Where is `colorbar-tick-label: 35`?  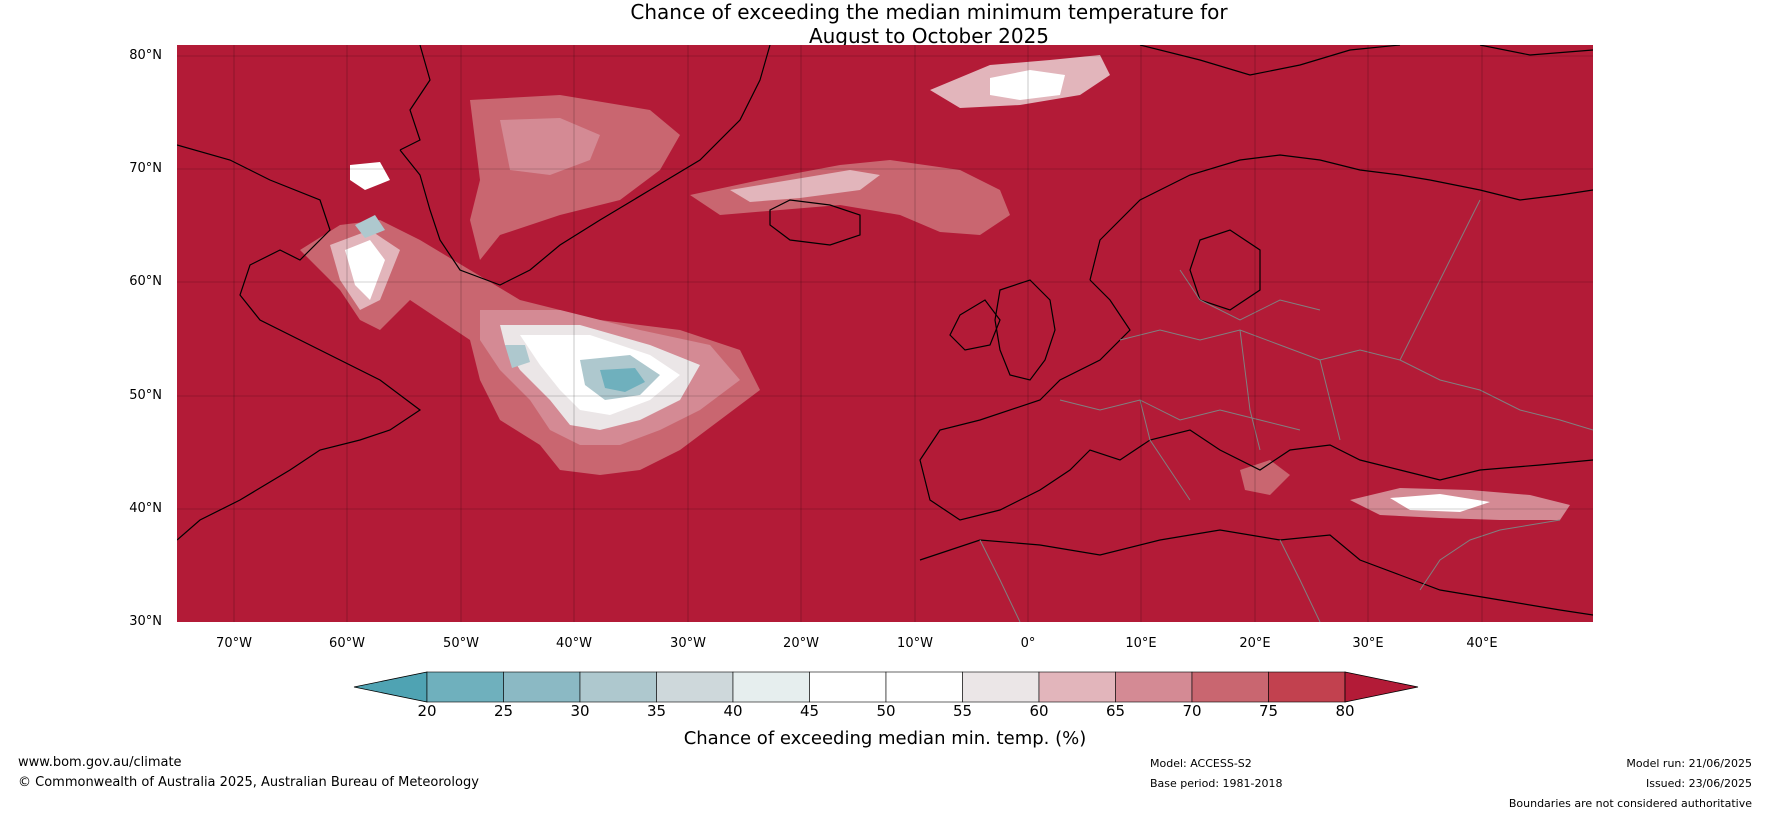 colorbar-tick-label: 35 is located at coordinates (656, 711).